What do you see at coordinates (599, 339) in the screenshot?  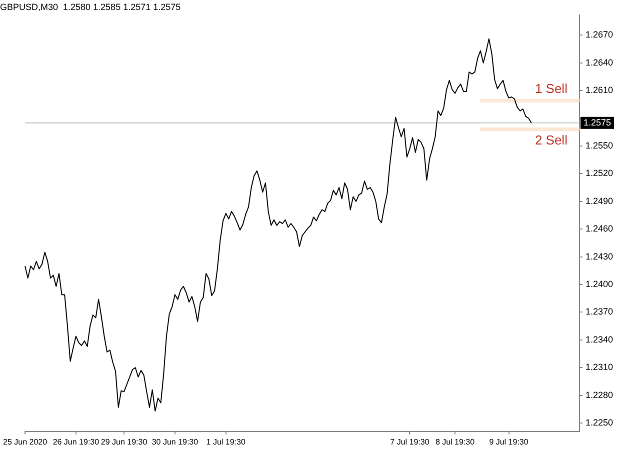 I see `y-tick-label: 1.2340` at bounding box center [599, 339].